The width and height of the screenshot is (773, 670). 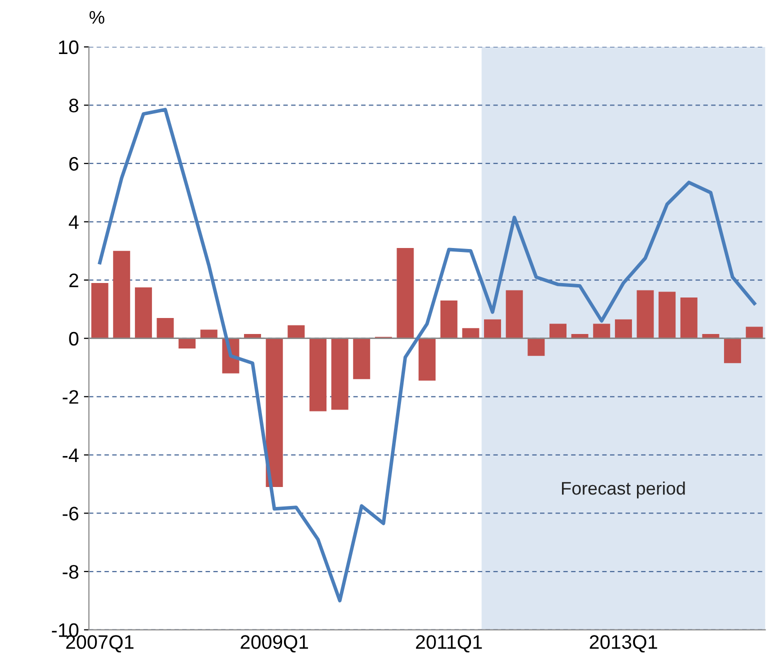 I want to click on x-tick-label: 2013Q1, so click(x=624, y=643).